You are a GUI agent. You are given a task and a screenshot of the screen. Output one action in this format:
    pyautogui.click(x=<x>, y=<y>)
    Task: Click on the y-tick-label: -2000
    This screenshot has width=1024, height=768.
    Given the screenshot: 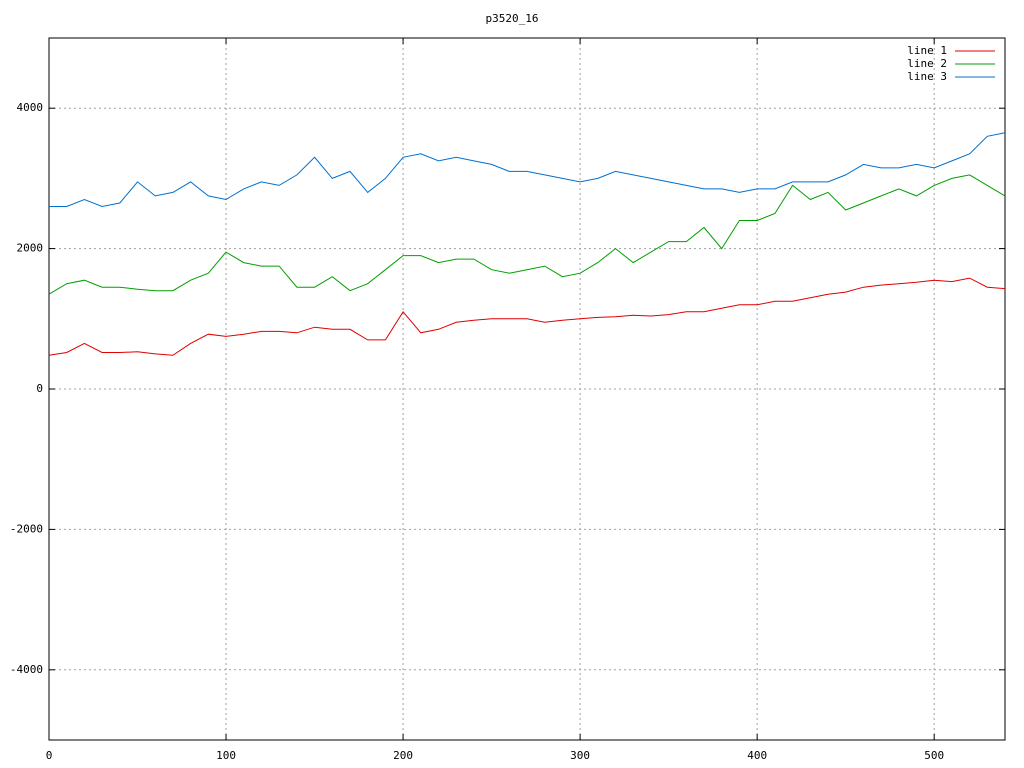 What is the action you would take?
    pyautogui.click(x=26, y=528)
    